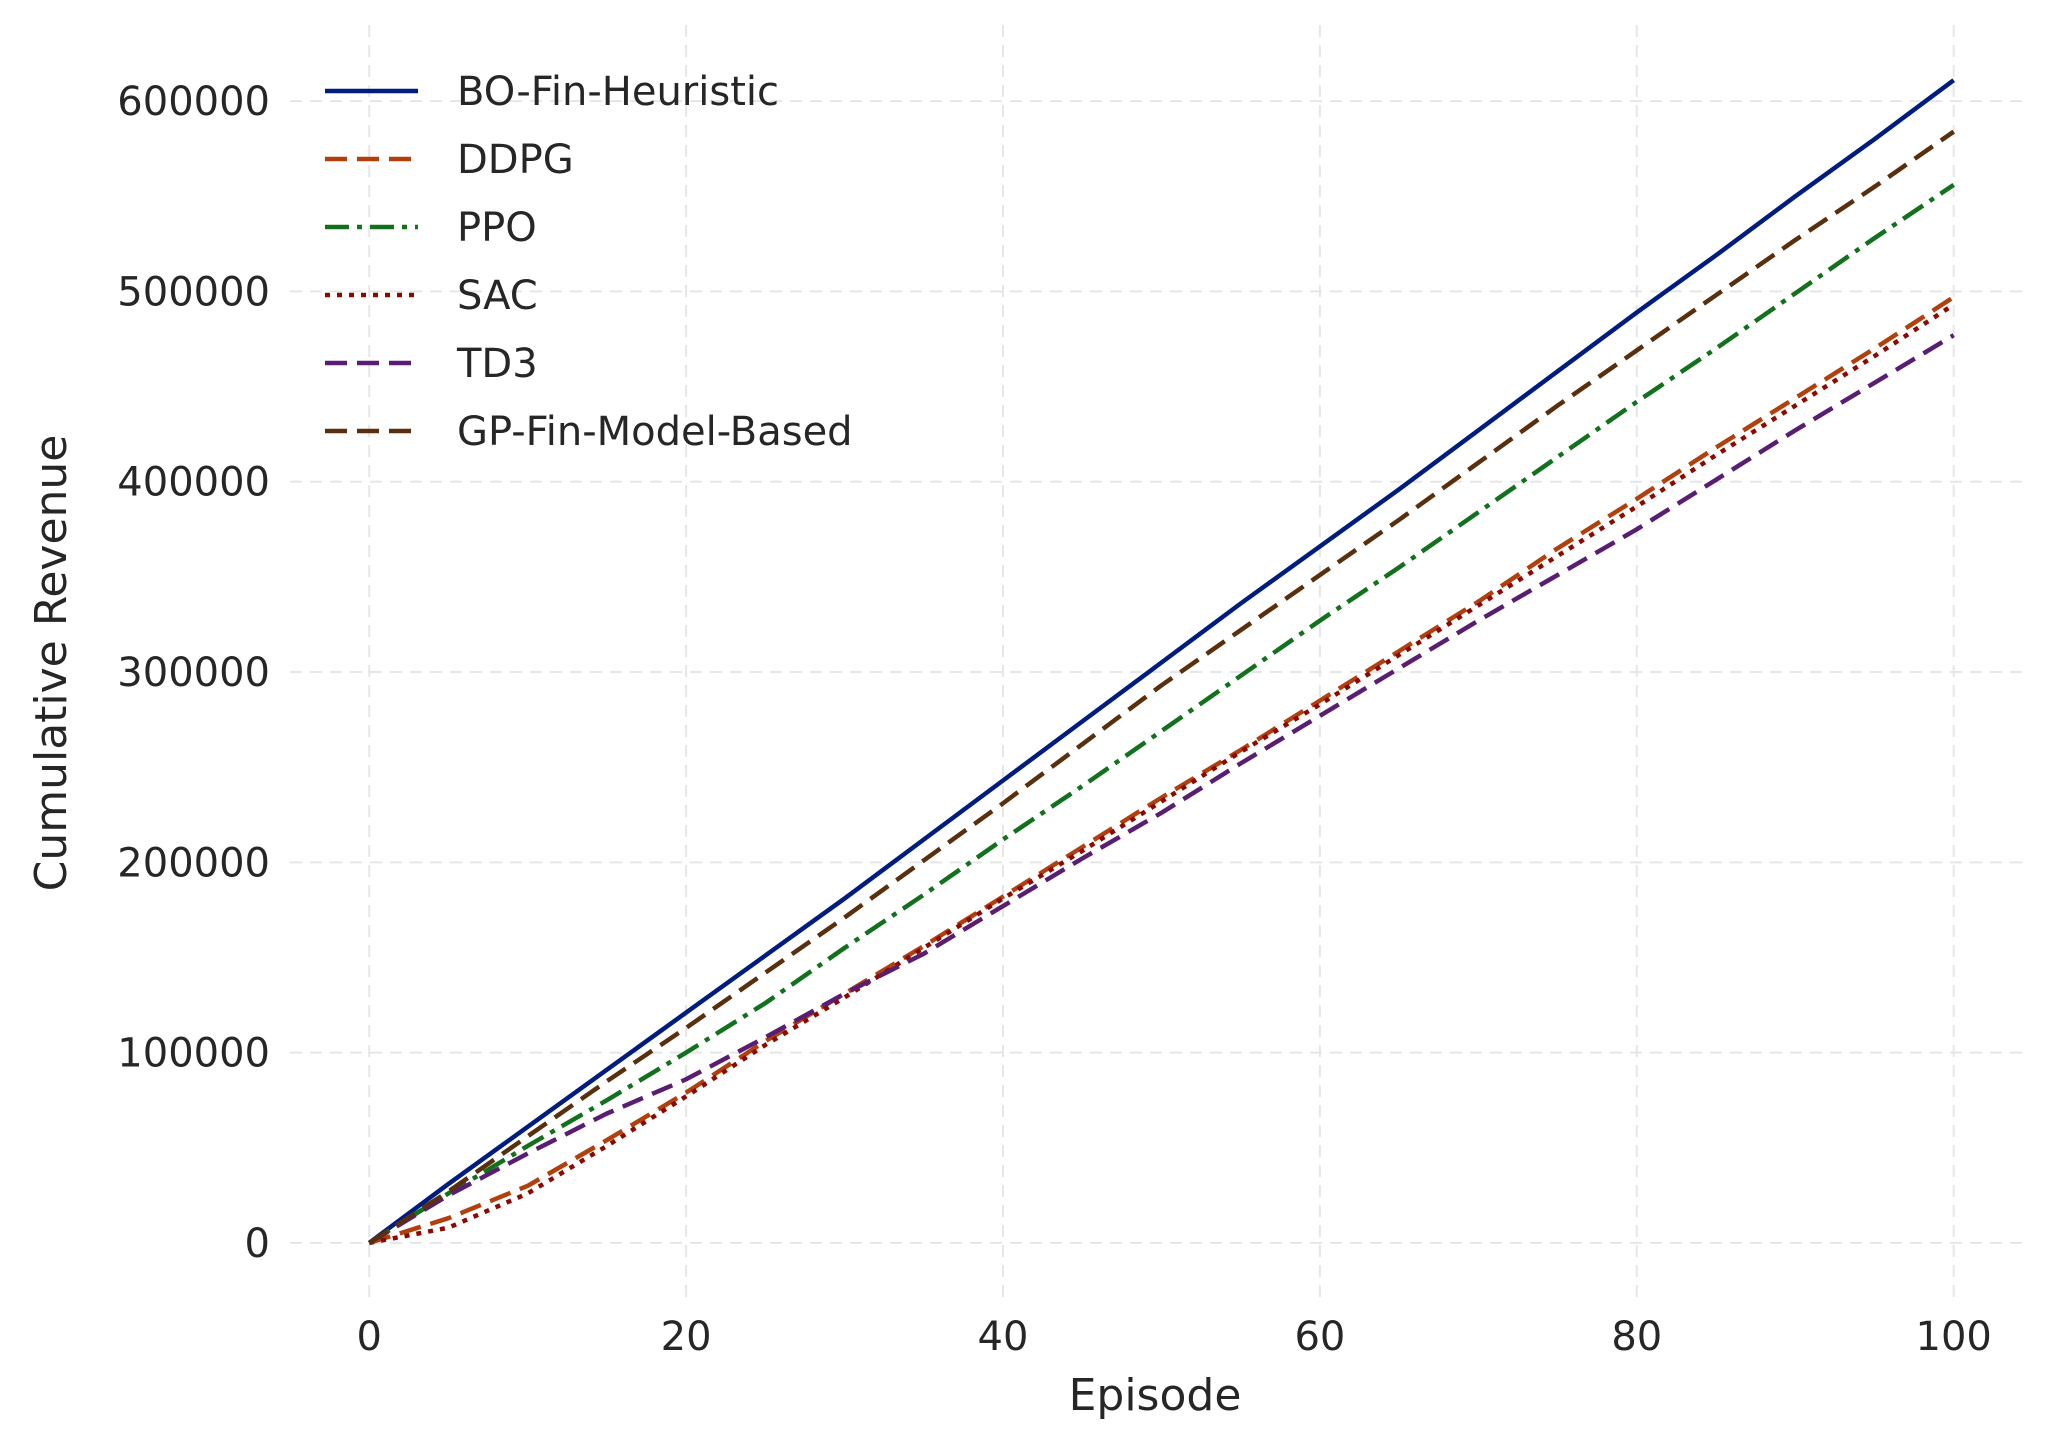 This screenshot has height=1446, width=2047. I want to click on legend-label-td3: TD3, so click(497, 364).